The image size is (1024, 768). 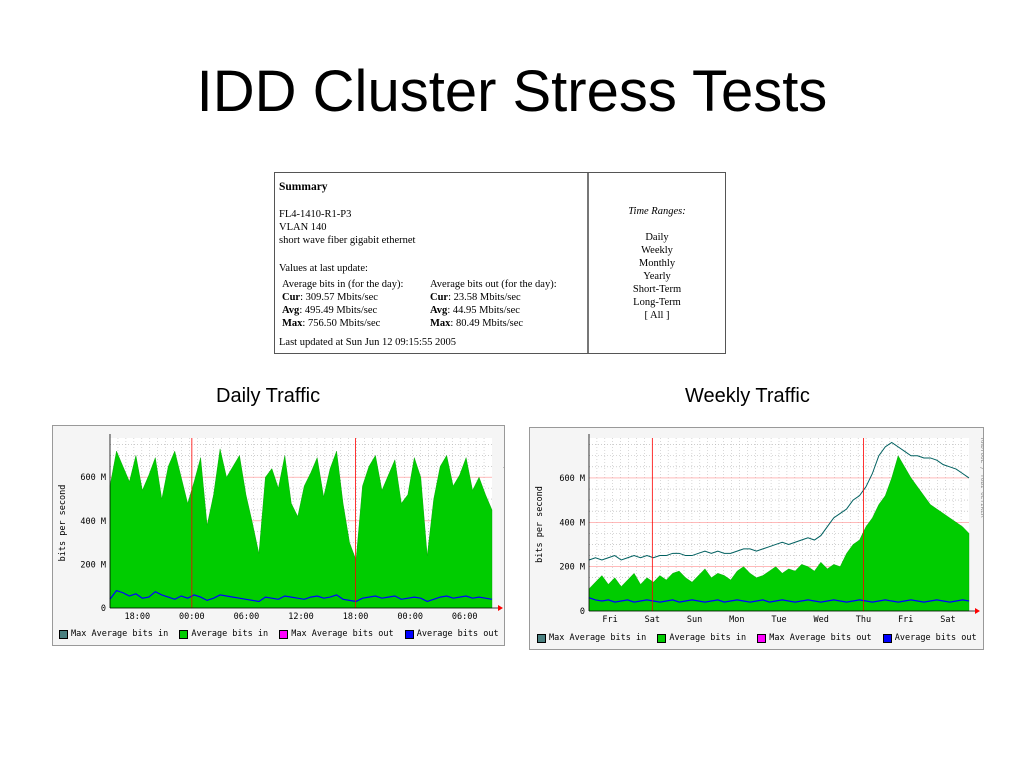 I want to click on time-range-daily: Daily, so click(x=657, y=237).